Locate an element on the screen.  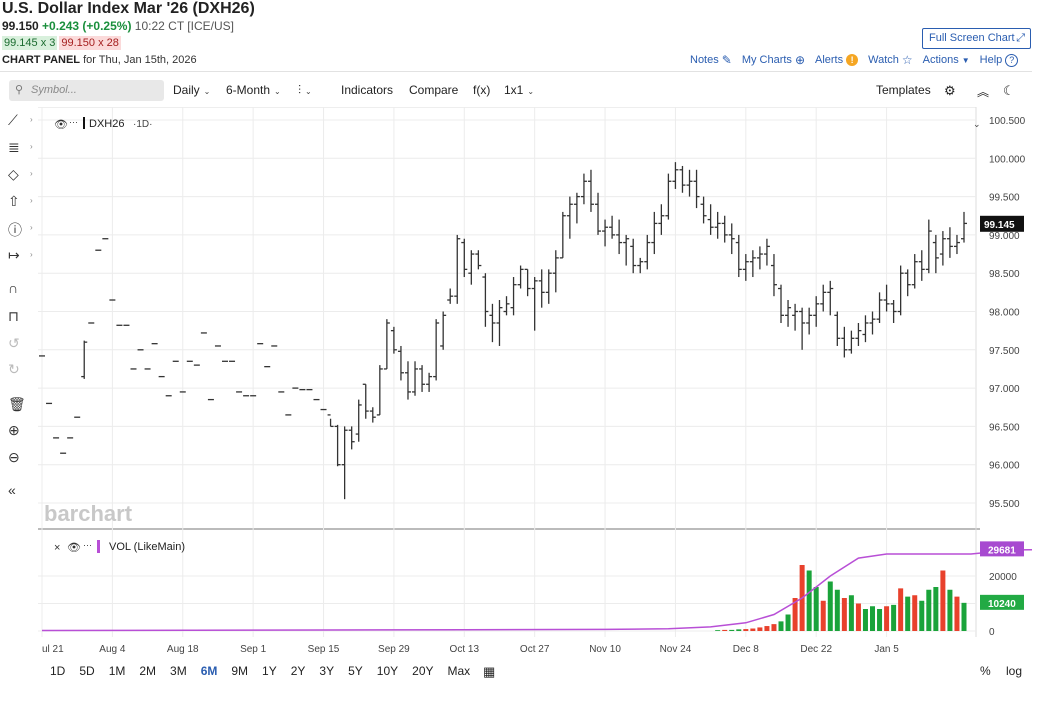
chart-type-dropdown: ⫶ ⌄ is located at coordinates (305, 90).